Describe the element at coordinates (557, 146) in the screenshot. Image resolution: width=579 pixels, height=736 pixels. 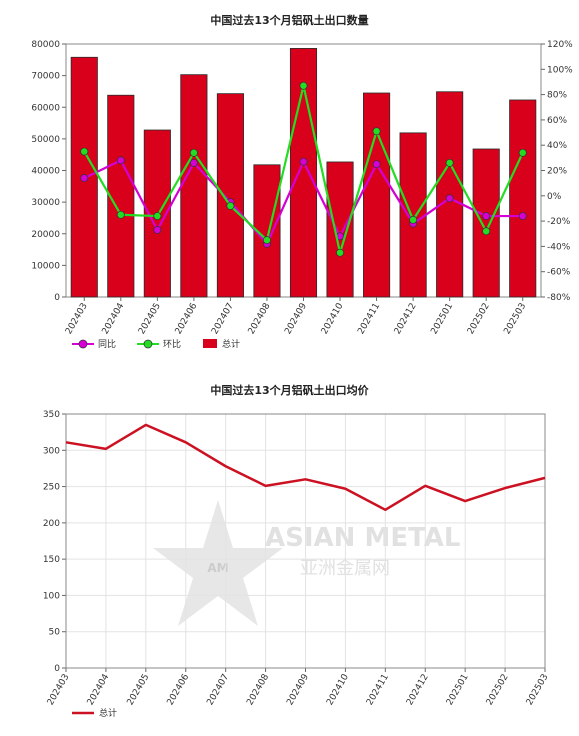
I see `y2-tick-label: 40%` at that location.